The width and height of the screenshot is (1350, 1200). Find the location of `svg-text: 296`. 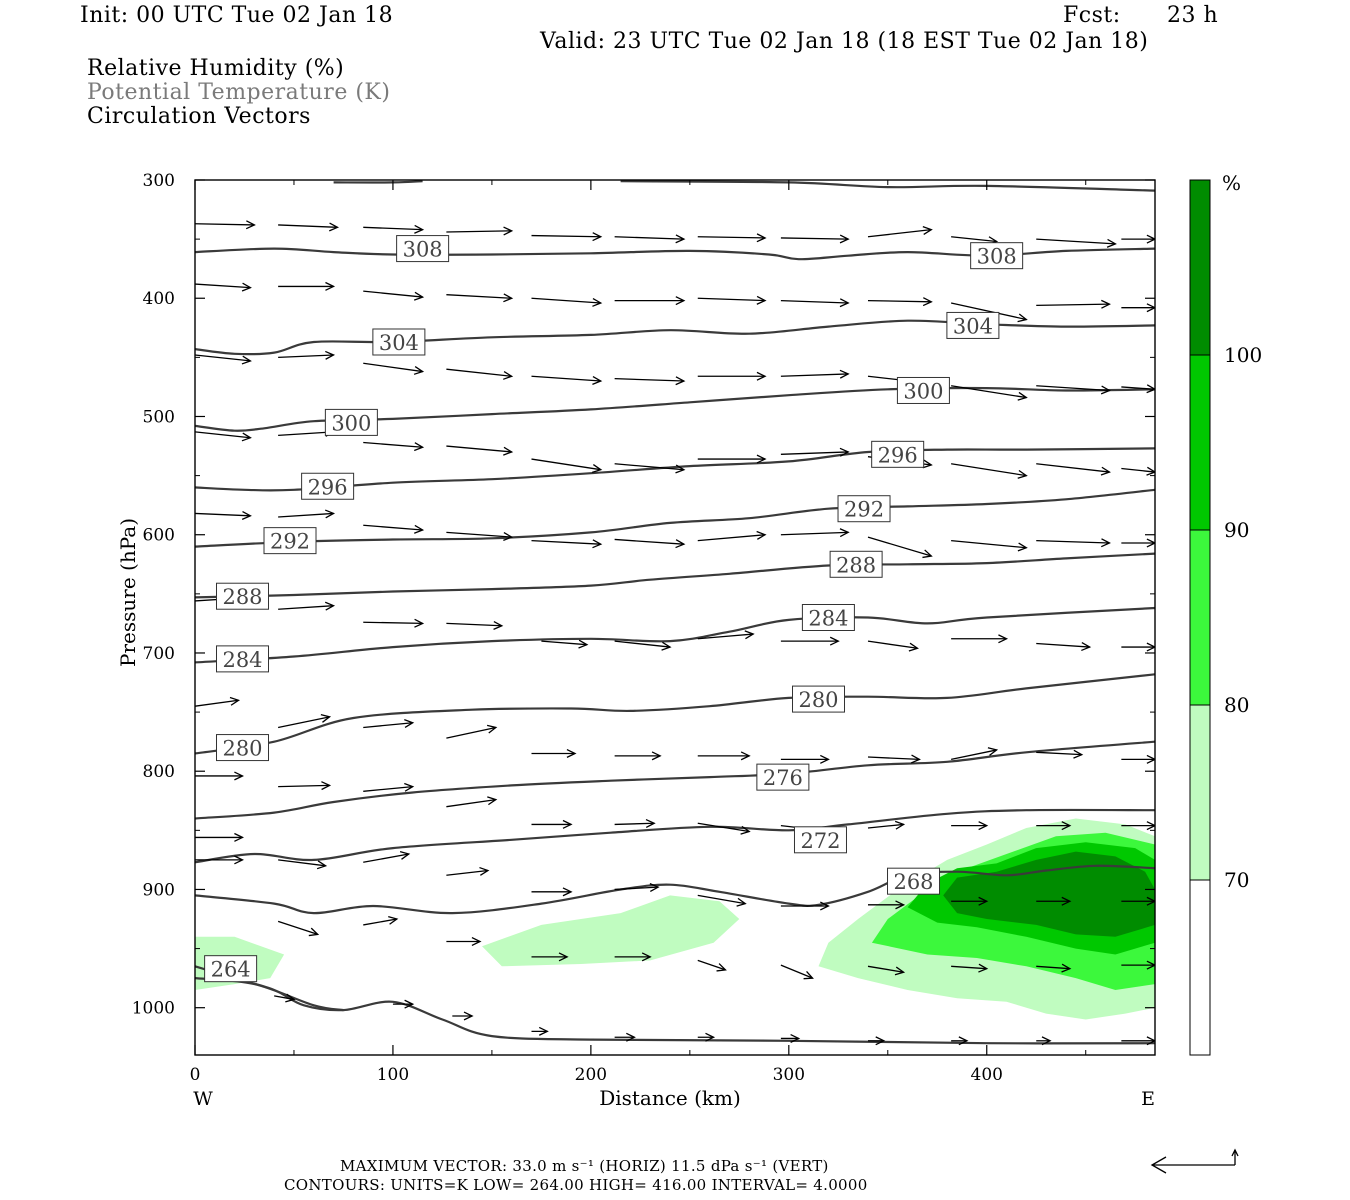

svg-text: 296 is located at coordinates (898, 455).